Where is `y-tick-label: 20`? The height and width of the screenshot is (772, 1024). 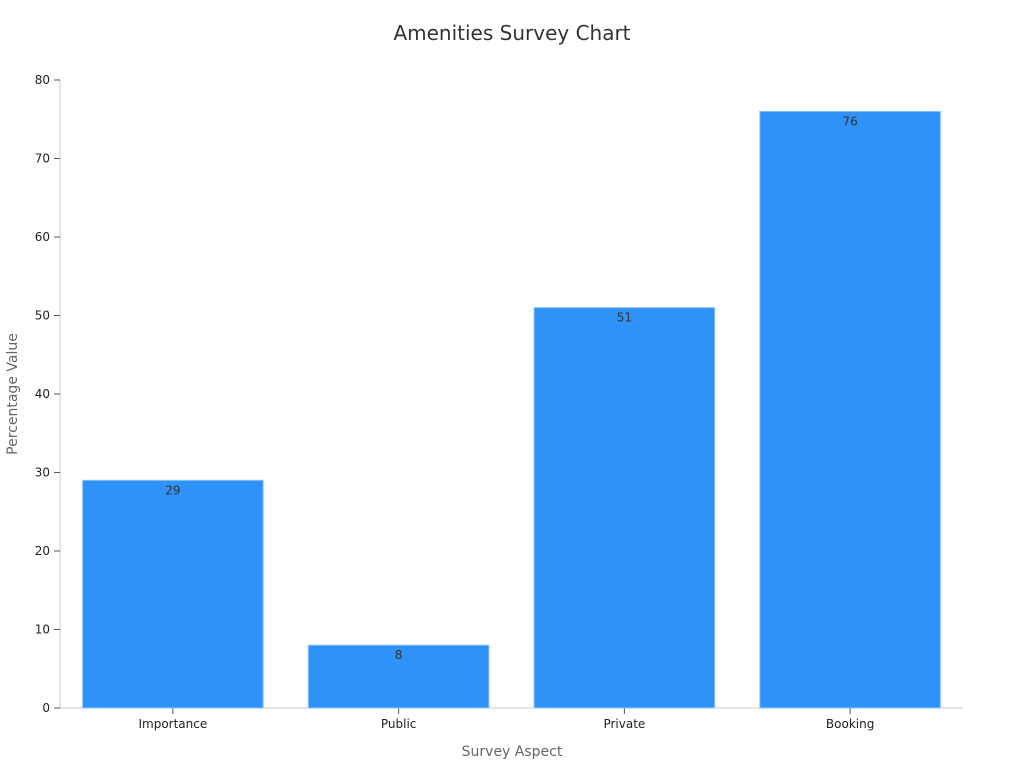 y-tick-label: 20 is located at coordinates (42, 551).